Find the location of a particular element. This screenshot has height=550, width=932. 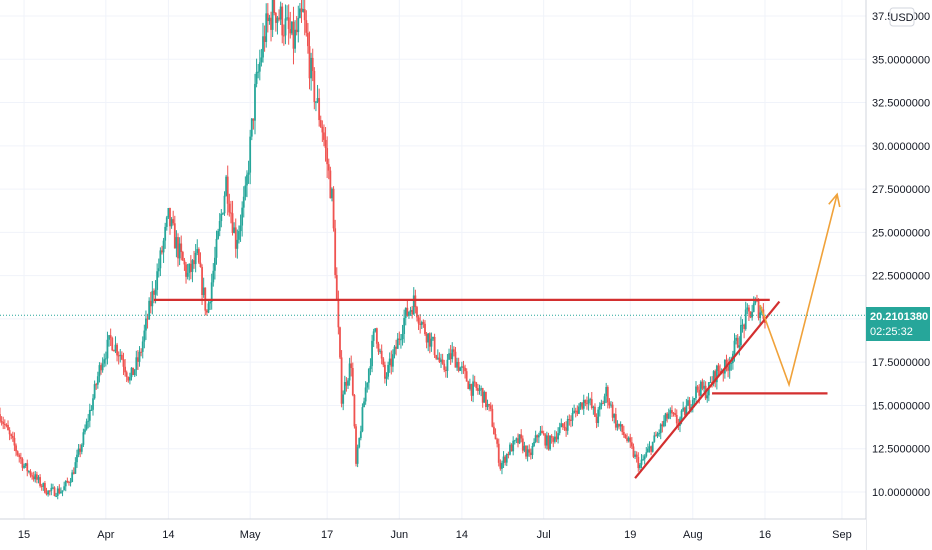

price-tick-label: 35.0000000 is located at coordinates (901, 60).